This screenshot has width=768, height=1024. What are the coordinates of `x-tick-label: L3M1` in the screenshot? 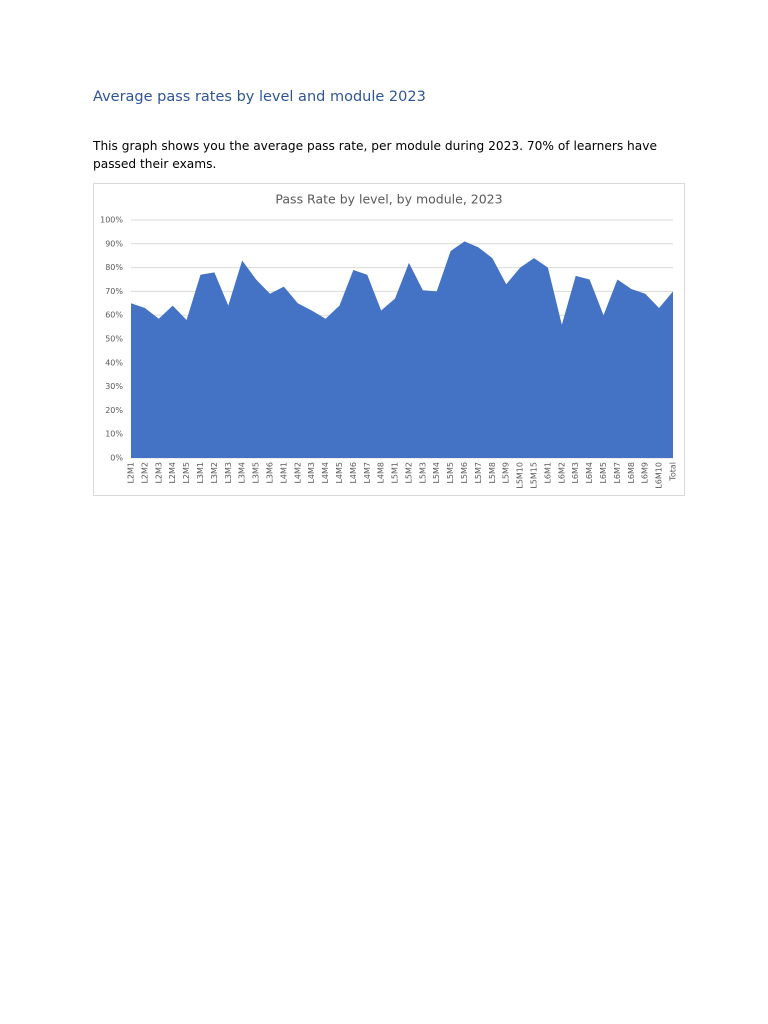 It's located at (200, 473).